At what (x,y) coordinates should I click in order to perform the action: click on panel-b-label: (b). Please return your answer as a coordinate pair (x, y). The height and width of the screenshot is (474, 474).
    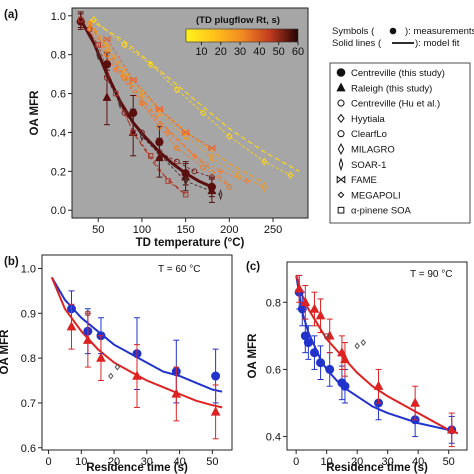
    Looking at the image, I should click on (11, 262).